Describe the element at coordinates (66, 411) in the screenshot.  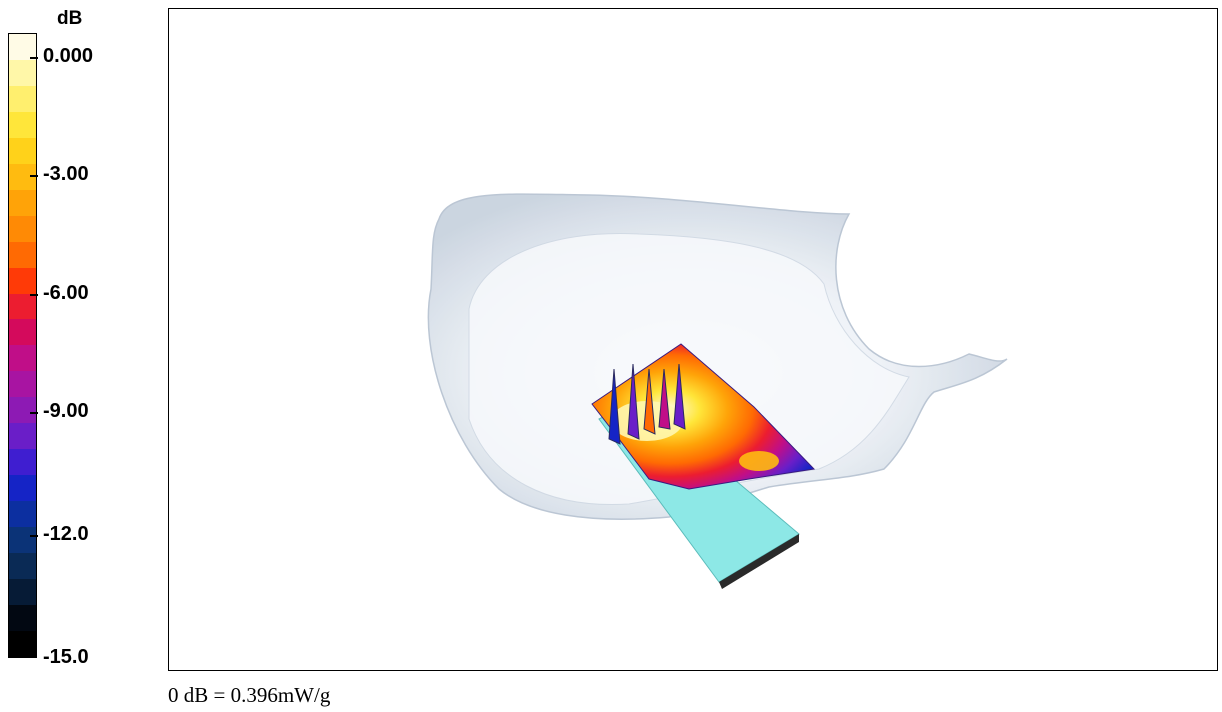
I see `legend-tick-9: -9.00` at that location.